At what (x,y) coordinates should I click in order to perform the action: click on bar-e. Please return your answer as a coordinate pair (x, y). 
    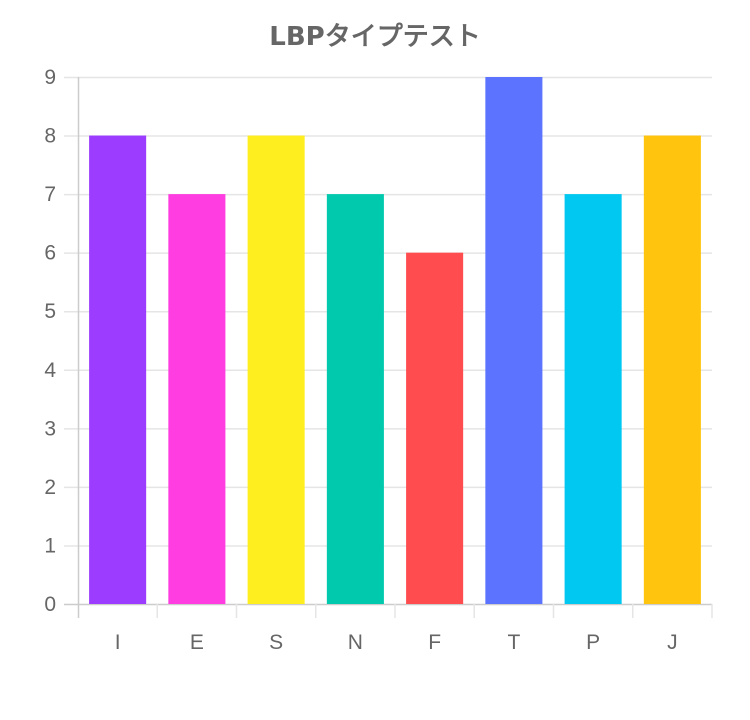
    Looking at the image, I should click on (197, 399).